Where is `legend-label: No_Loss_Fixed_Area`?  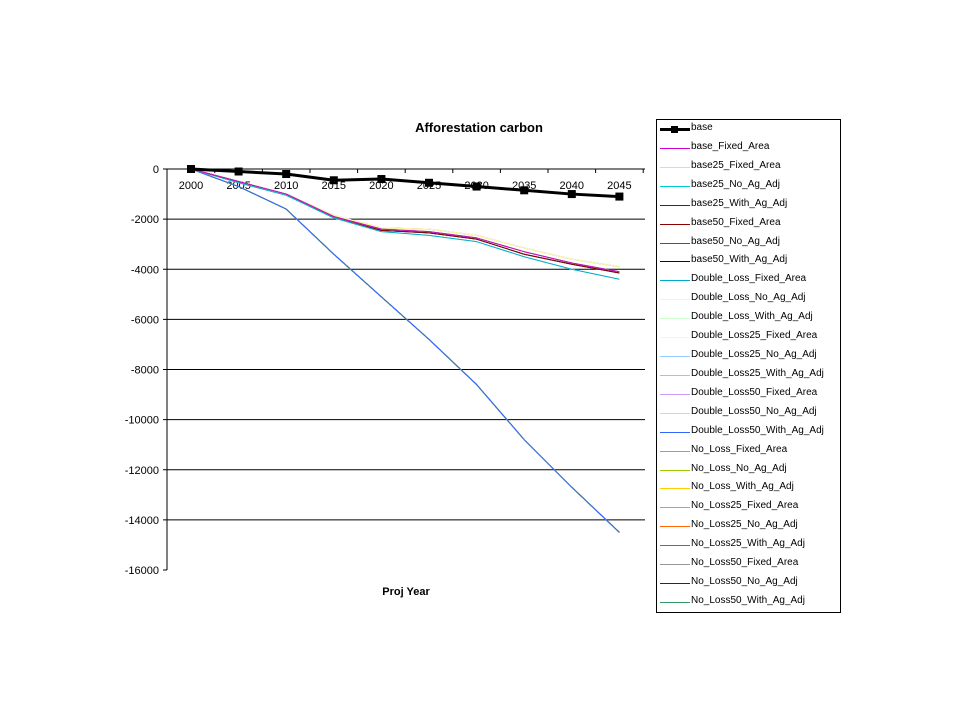
legend-label: No_Loss_Fixed_Area is located at coordinates (739, 449).